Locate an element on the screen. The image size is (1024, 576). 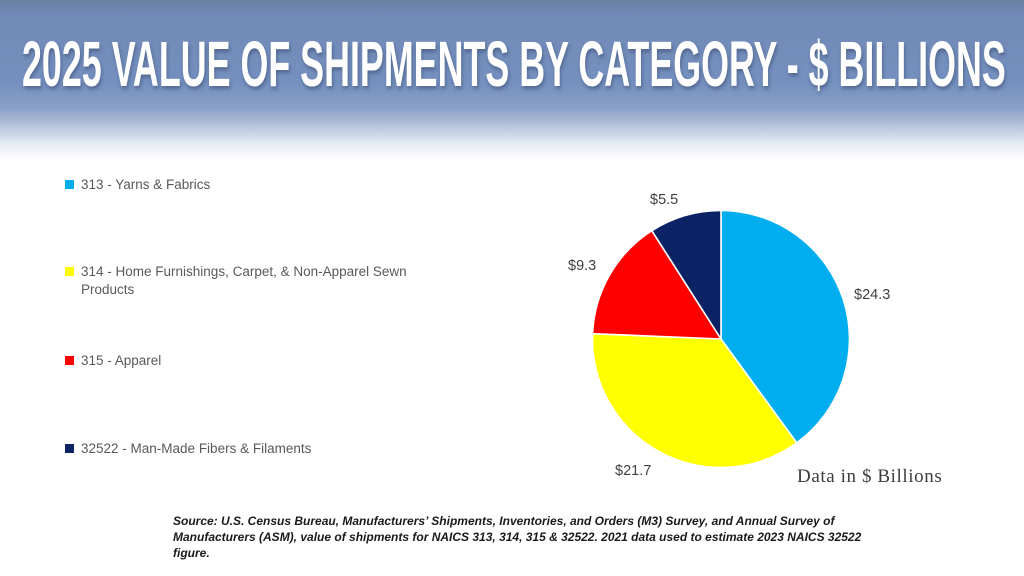
units-annotation: Data in $ Billions is located at coordinates (870, 476).